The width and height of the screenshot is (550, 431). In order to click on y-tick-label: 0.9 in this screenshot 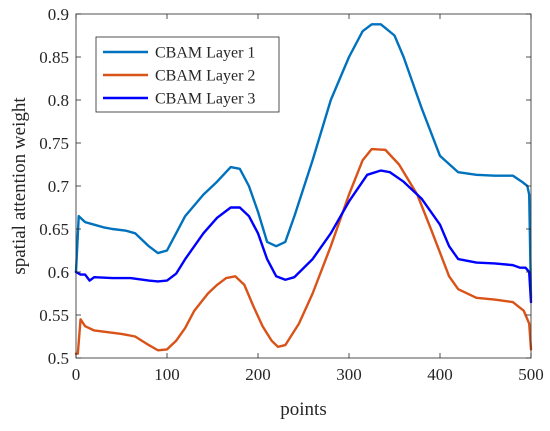, I will do `click(58, 14)`.